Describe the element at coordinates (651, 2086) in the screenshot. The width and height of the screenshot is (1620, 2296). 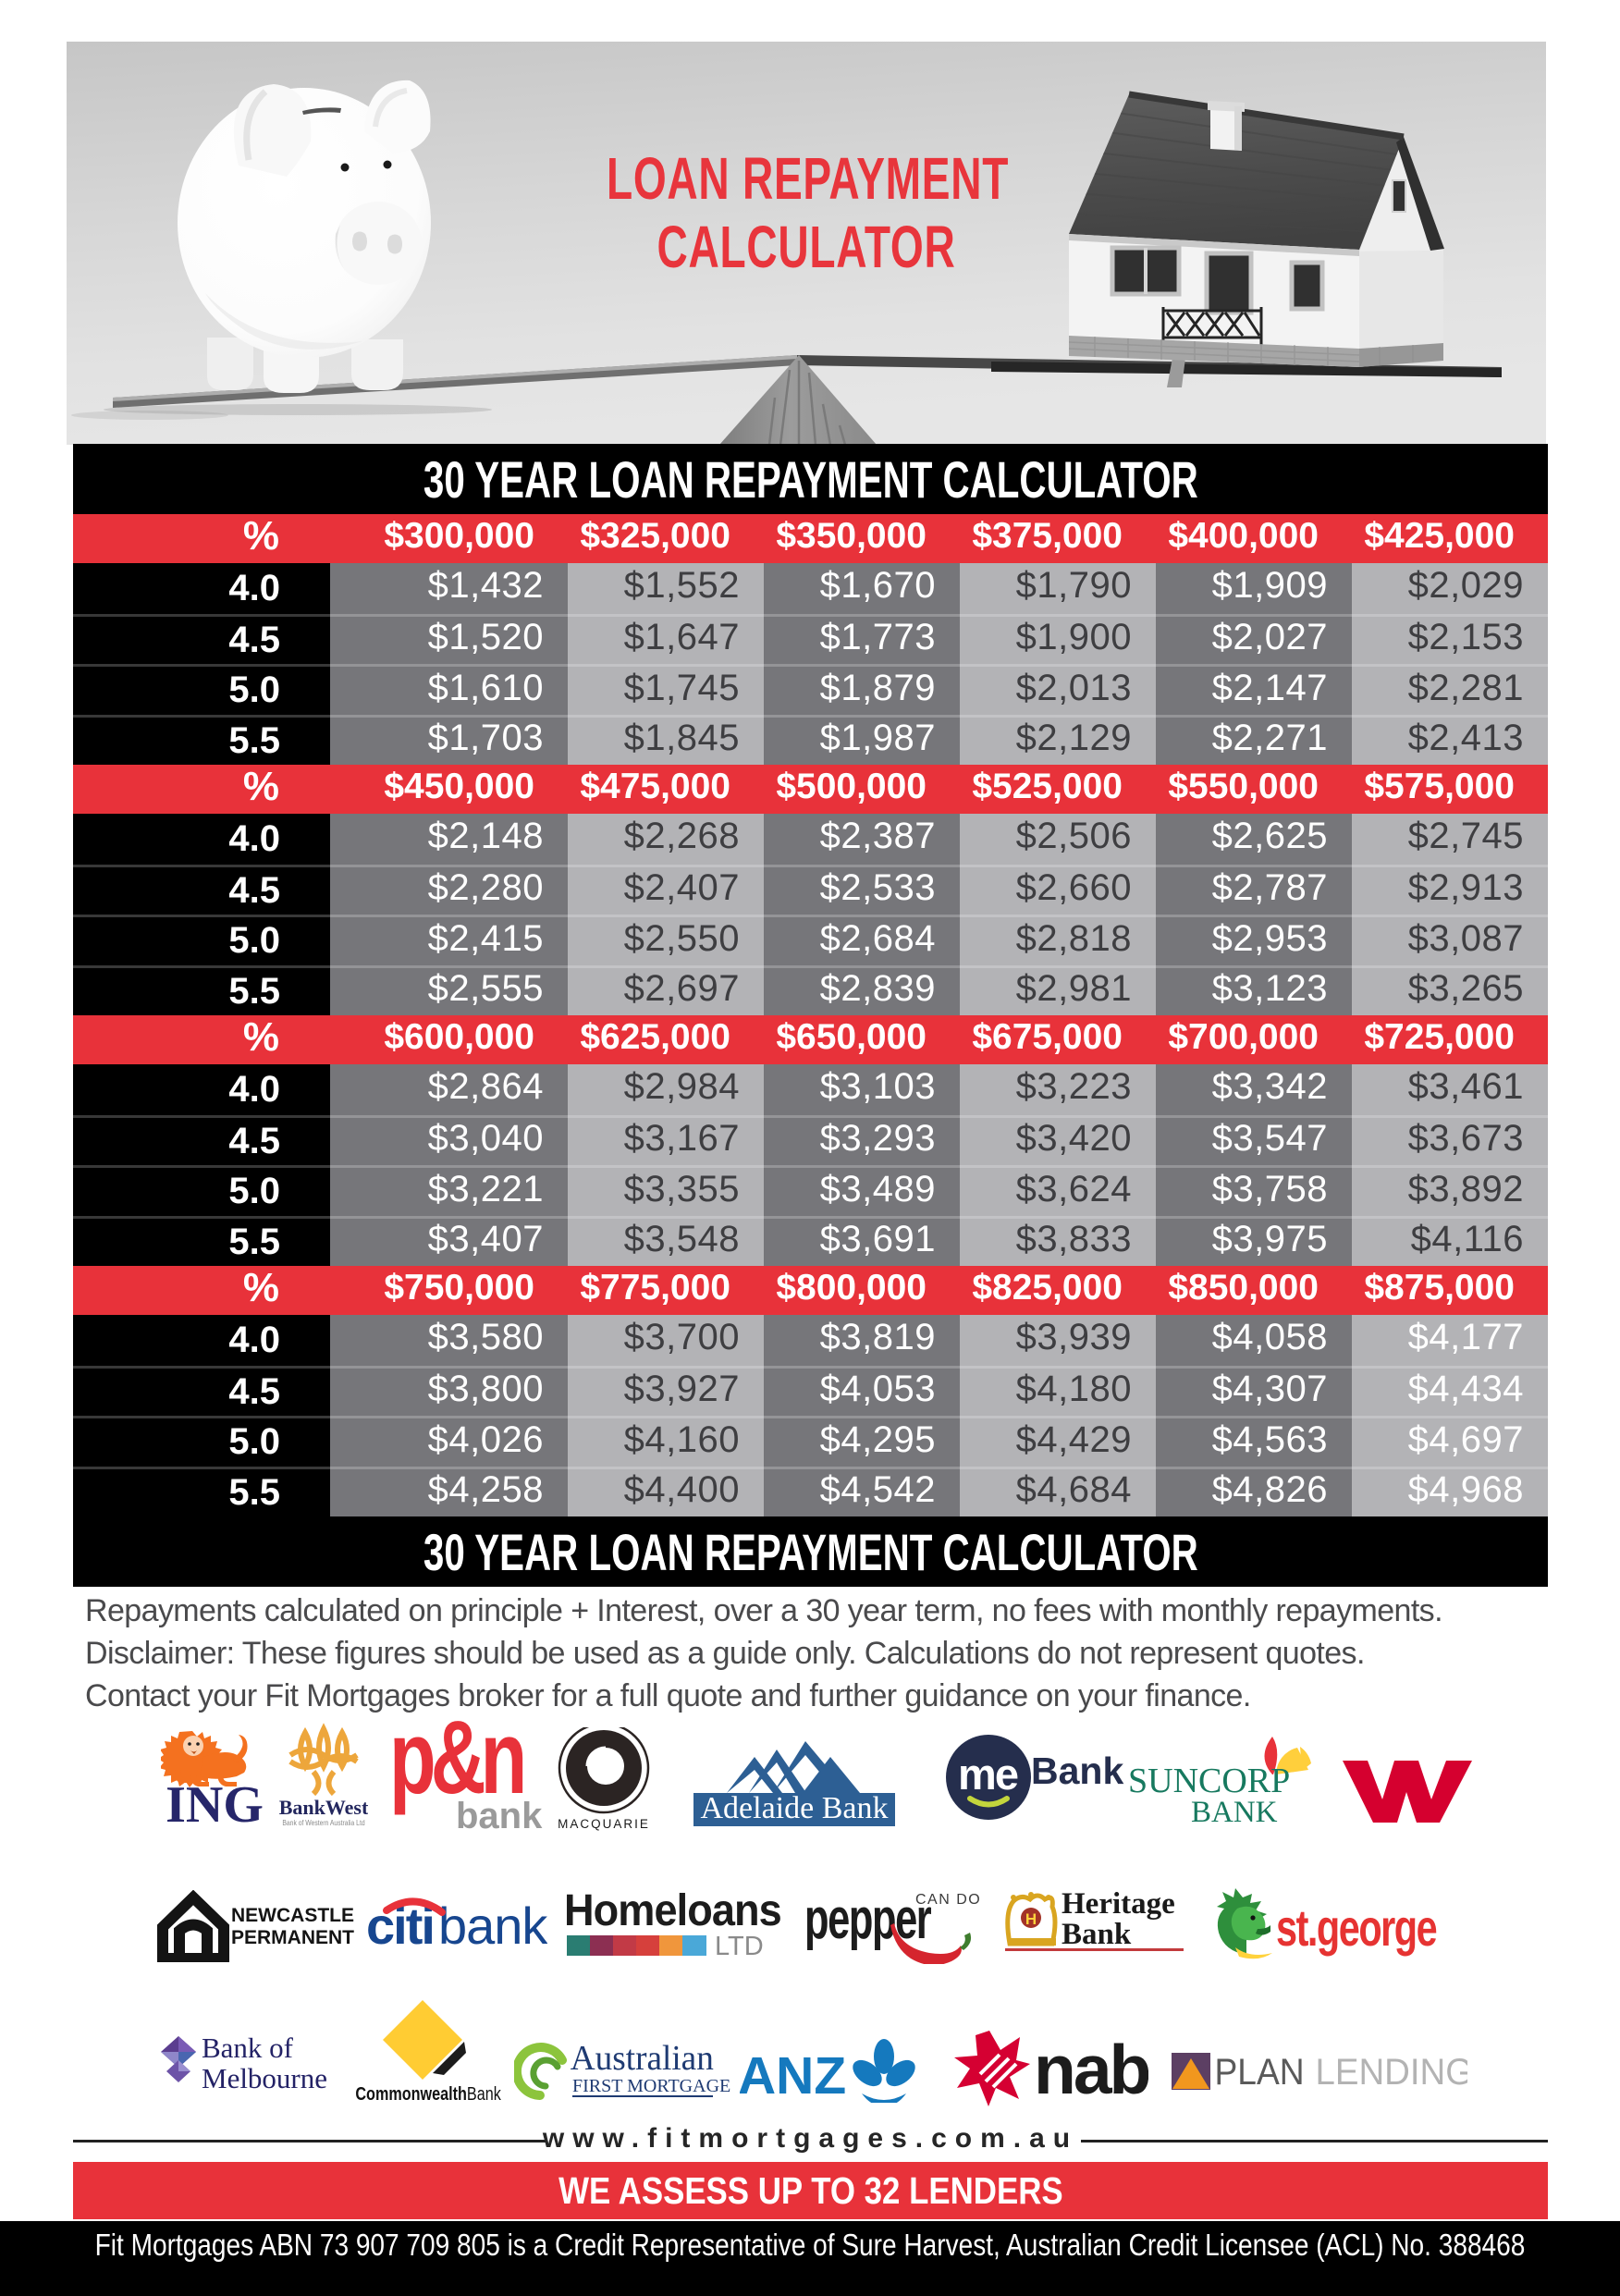
I see `svg-text: FIRST MORTGAGE` at that location.